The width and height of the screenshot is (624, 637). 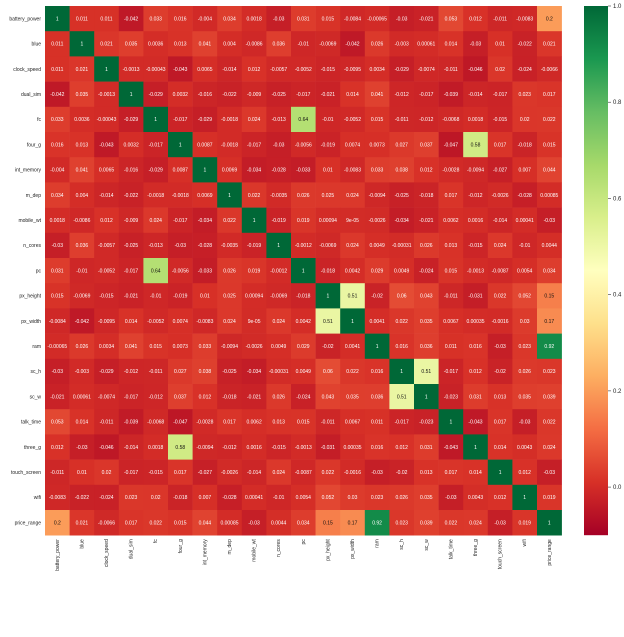 What do you see at coordinates (401, 171) in the screenshot?
I see `cell-value-label: 0.038` at bounding box center [401, 171].